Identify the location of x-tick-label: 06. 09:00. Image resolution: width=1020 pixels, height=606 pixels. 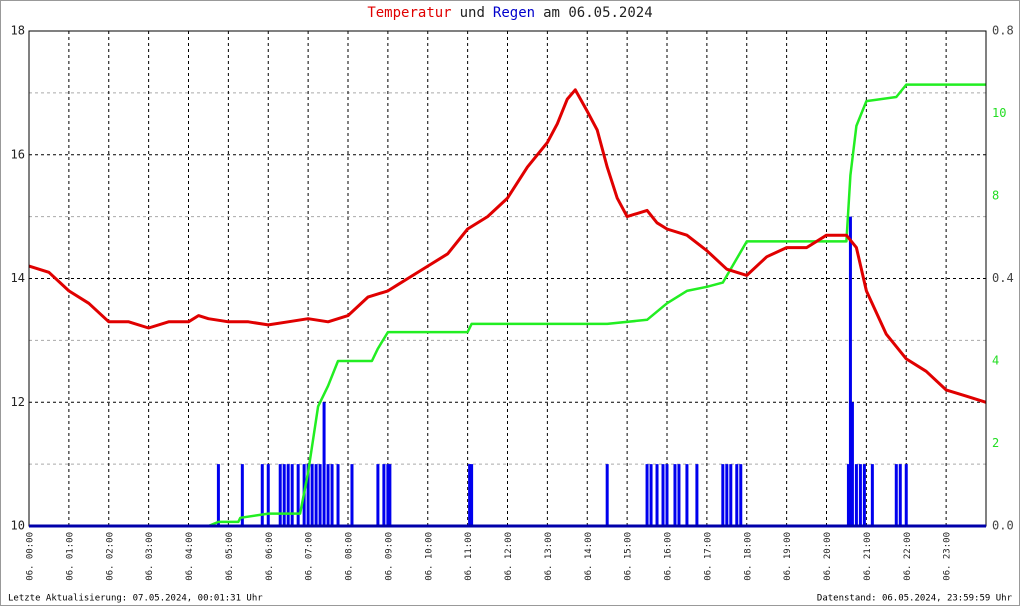
(389, 556).